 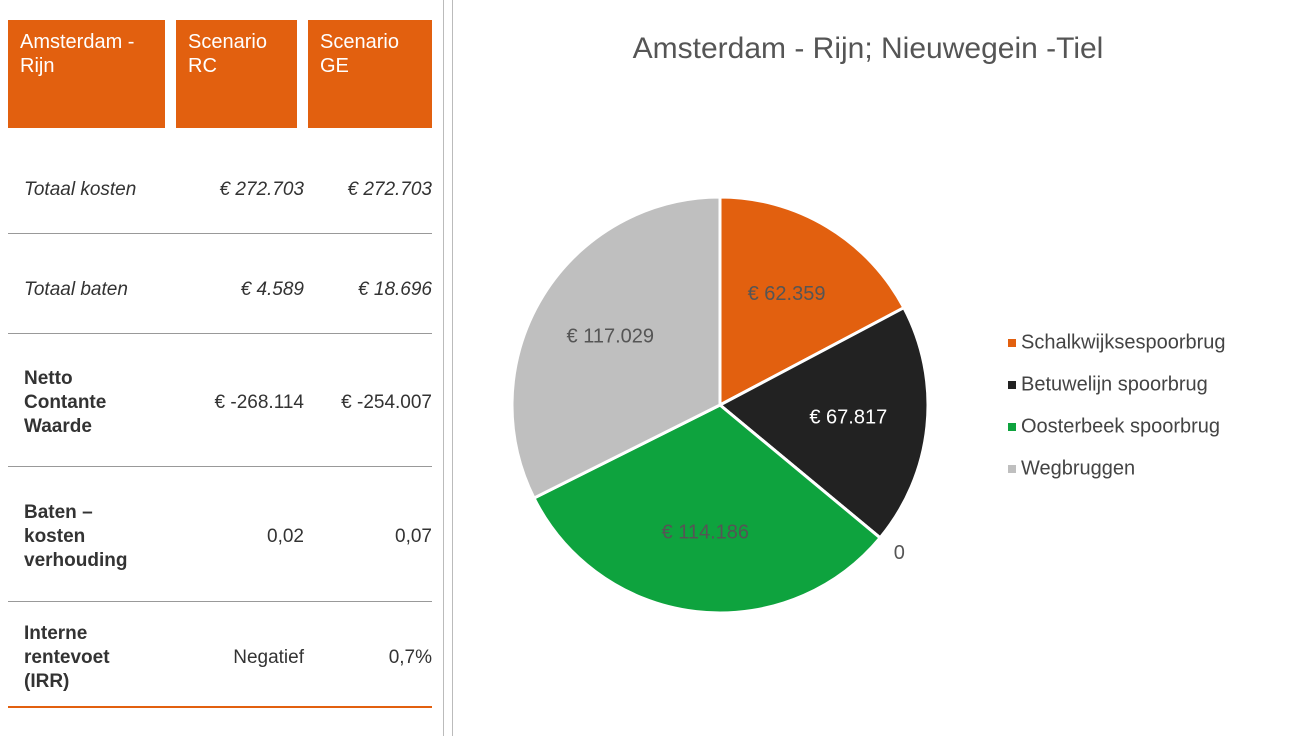 I want to click on row-label: Netto Contante Waarde, so click(x=65, y=402).